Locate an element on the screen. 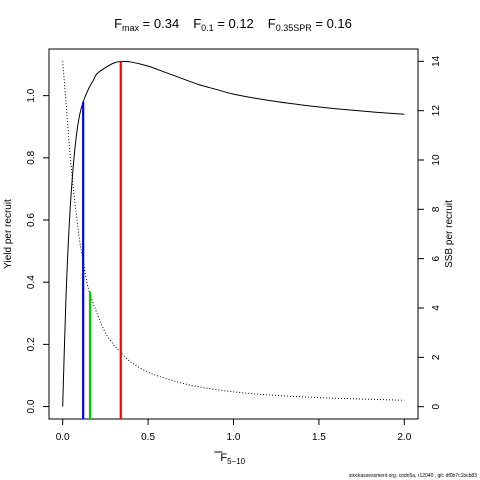 This screenshot has height=480, width=480. chart-title: Fmax = 0.34 F0.1 = 0.12 F0.35SPR = 0.16 is located at coordinates (233, 24).